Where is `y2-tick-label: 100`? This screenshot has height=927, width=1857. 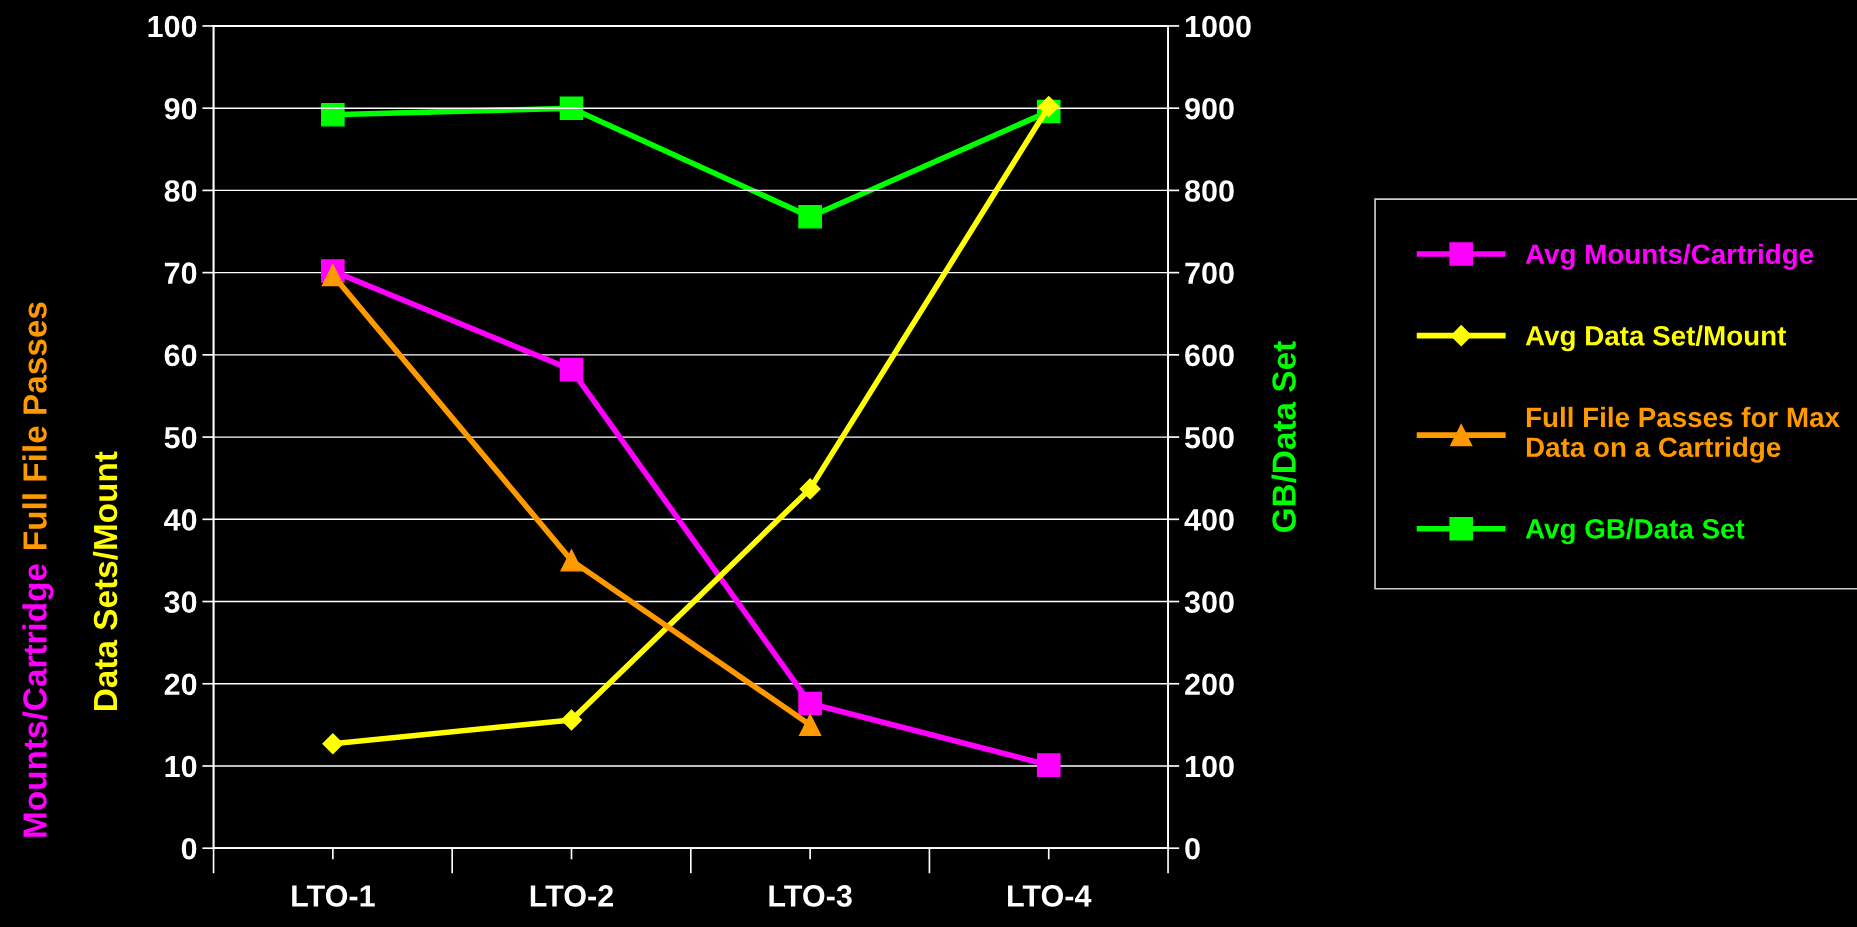
y2-tick-label: 100 is located at coordinates (1209, 766).